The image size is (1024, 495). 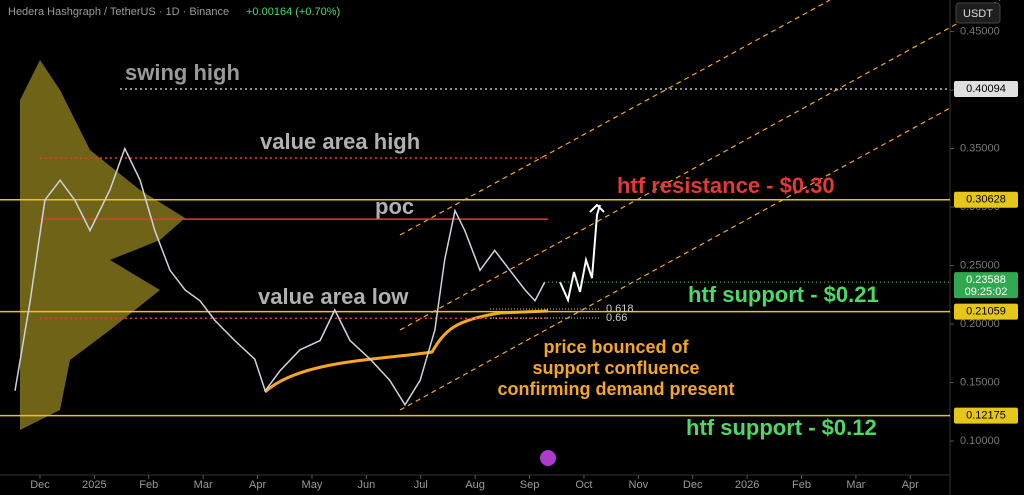 What do you see at coordinates (312, 485) in the screenshot?
I see `x-tick-label: May` at bounding box center [312, 485].